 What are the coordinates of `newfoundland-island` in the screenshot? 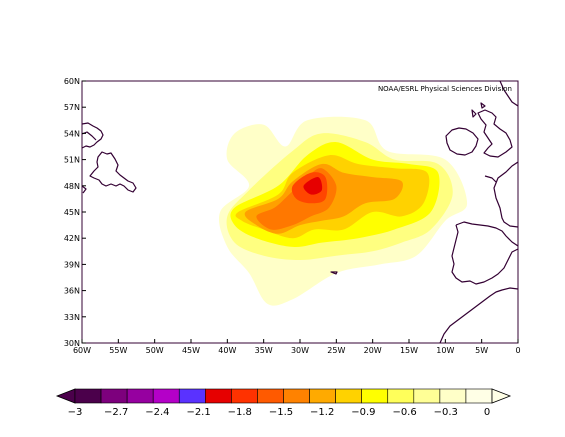 It's located at (113, 172).